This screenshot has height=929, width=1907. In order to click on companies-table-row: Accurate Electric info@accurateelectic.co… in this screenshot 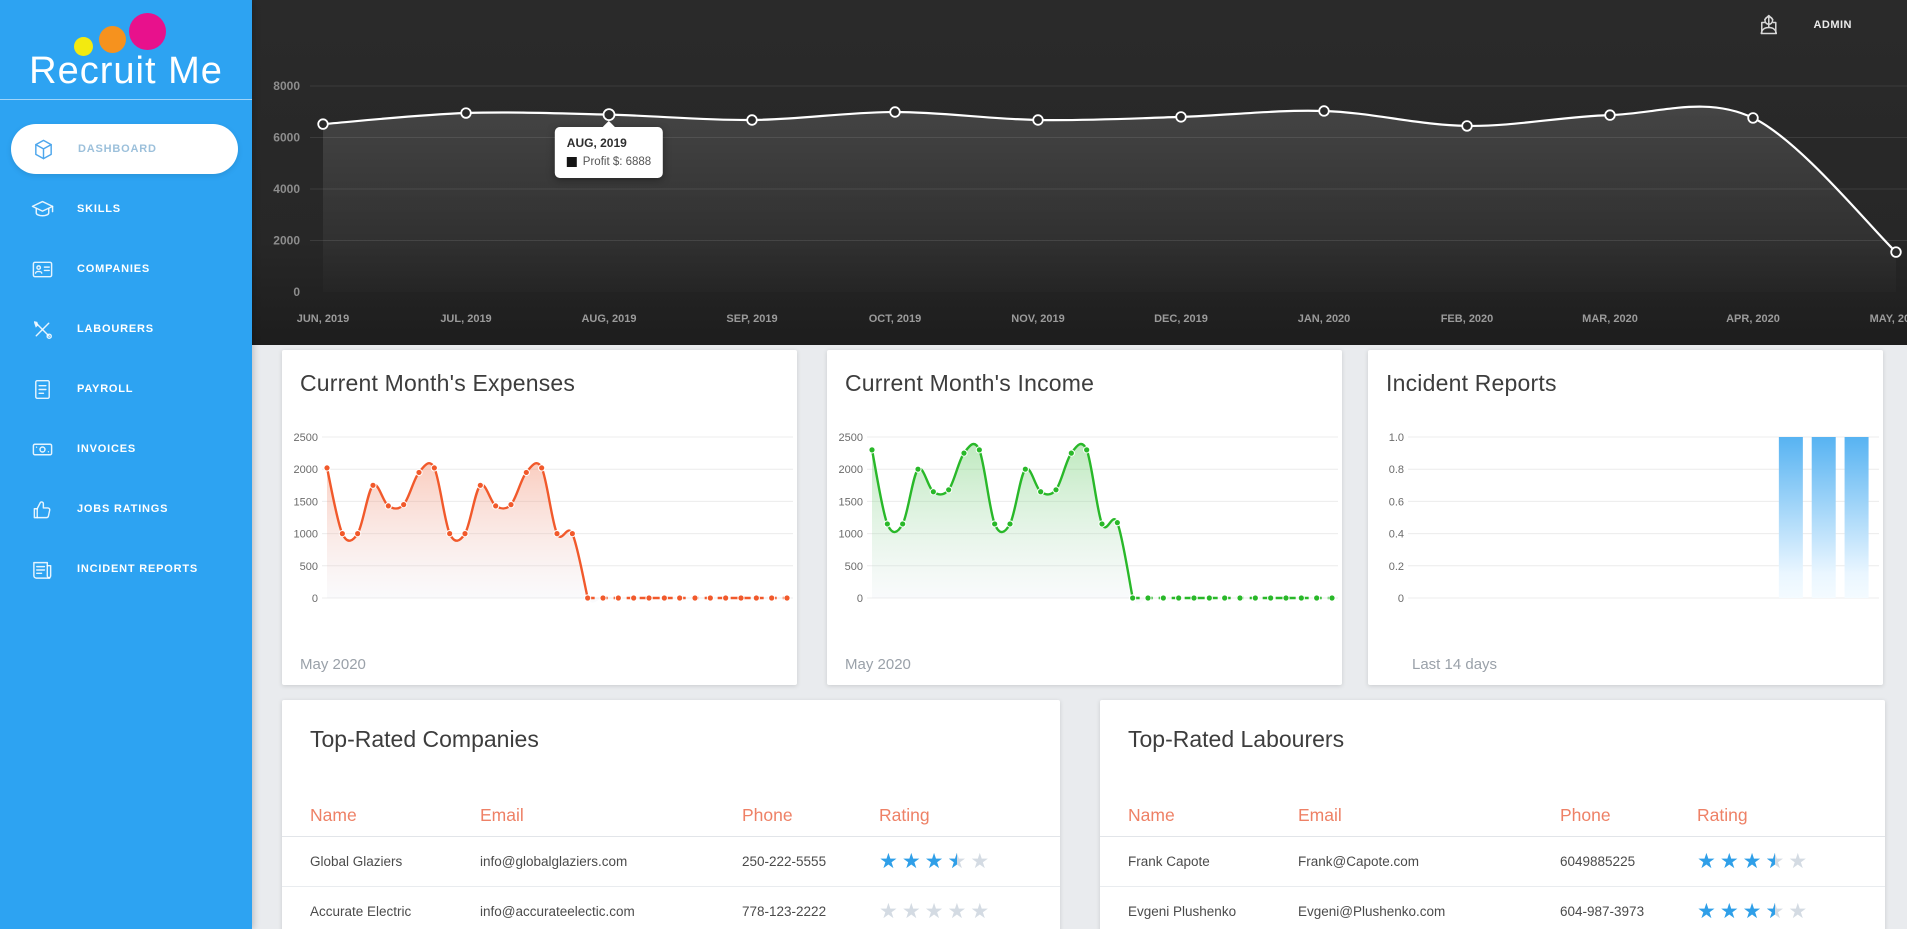, I will do `click(671, 908)`.